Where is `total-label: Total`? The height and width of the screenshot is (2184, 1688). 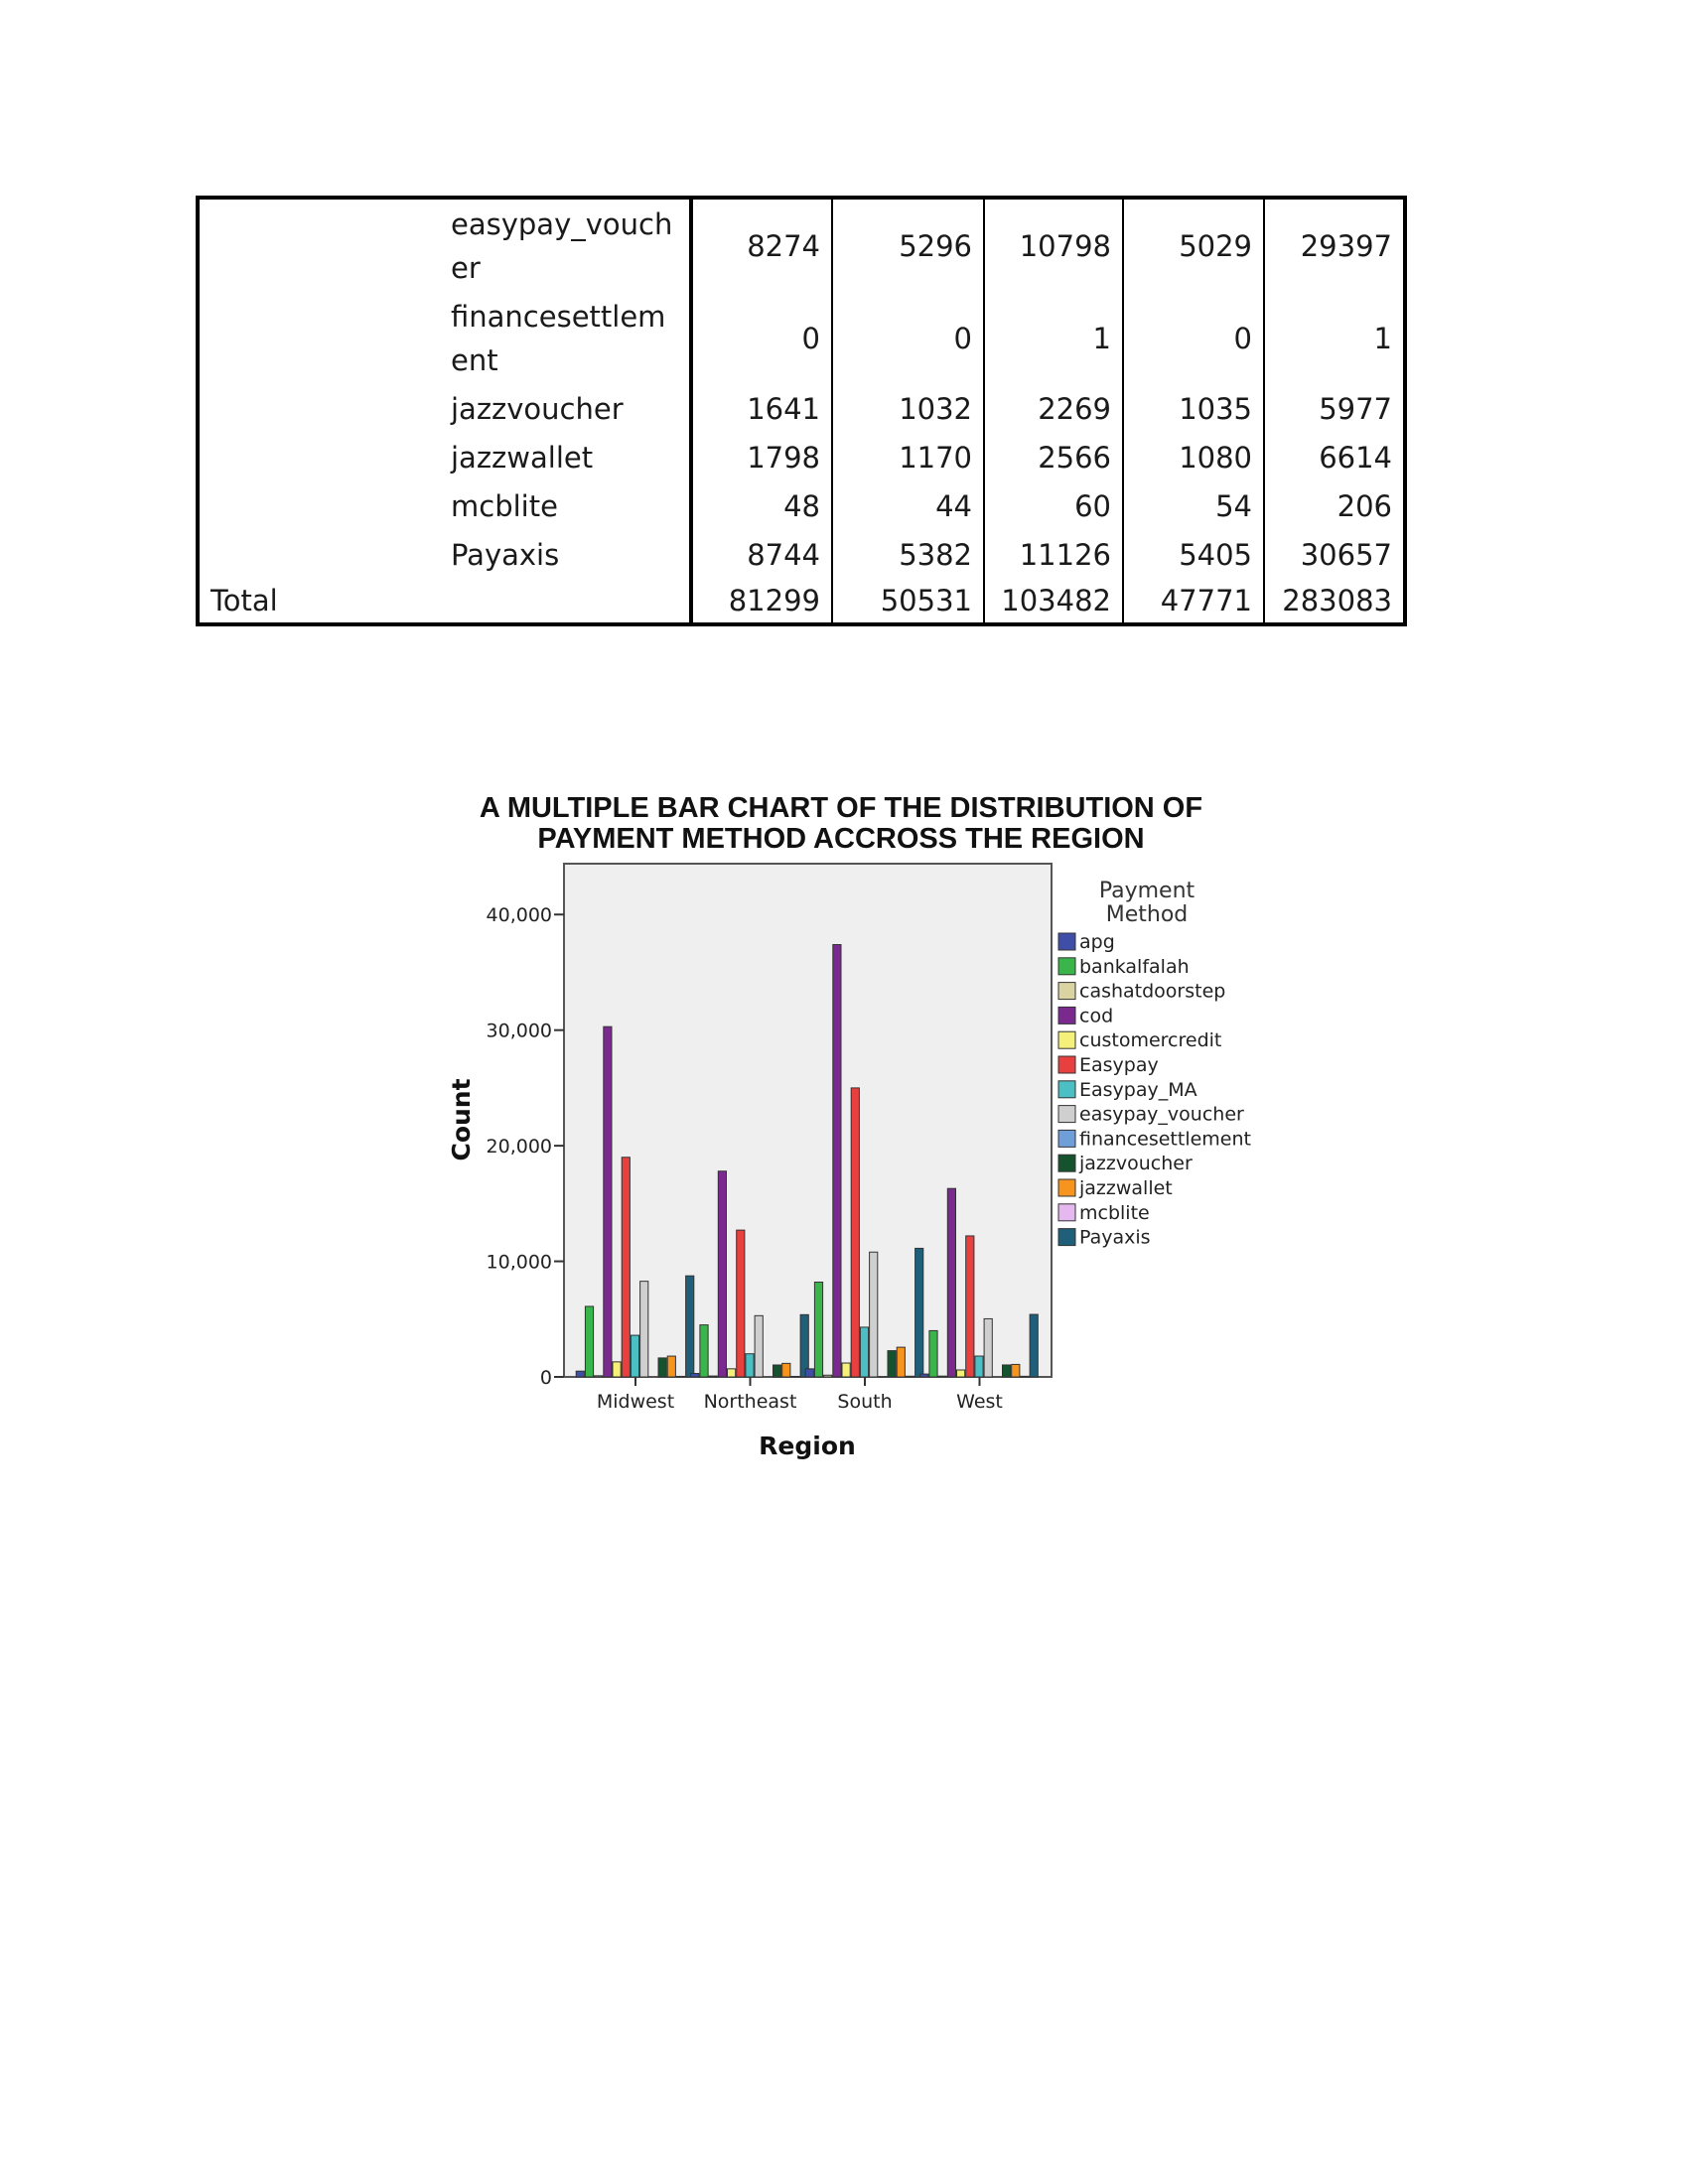
total-label: Total is located at coordinates (443, 601).